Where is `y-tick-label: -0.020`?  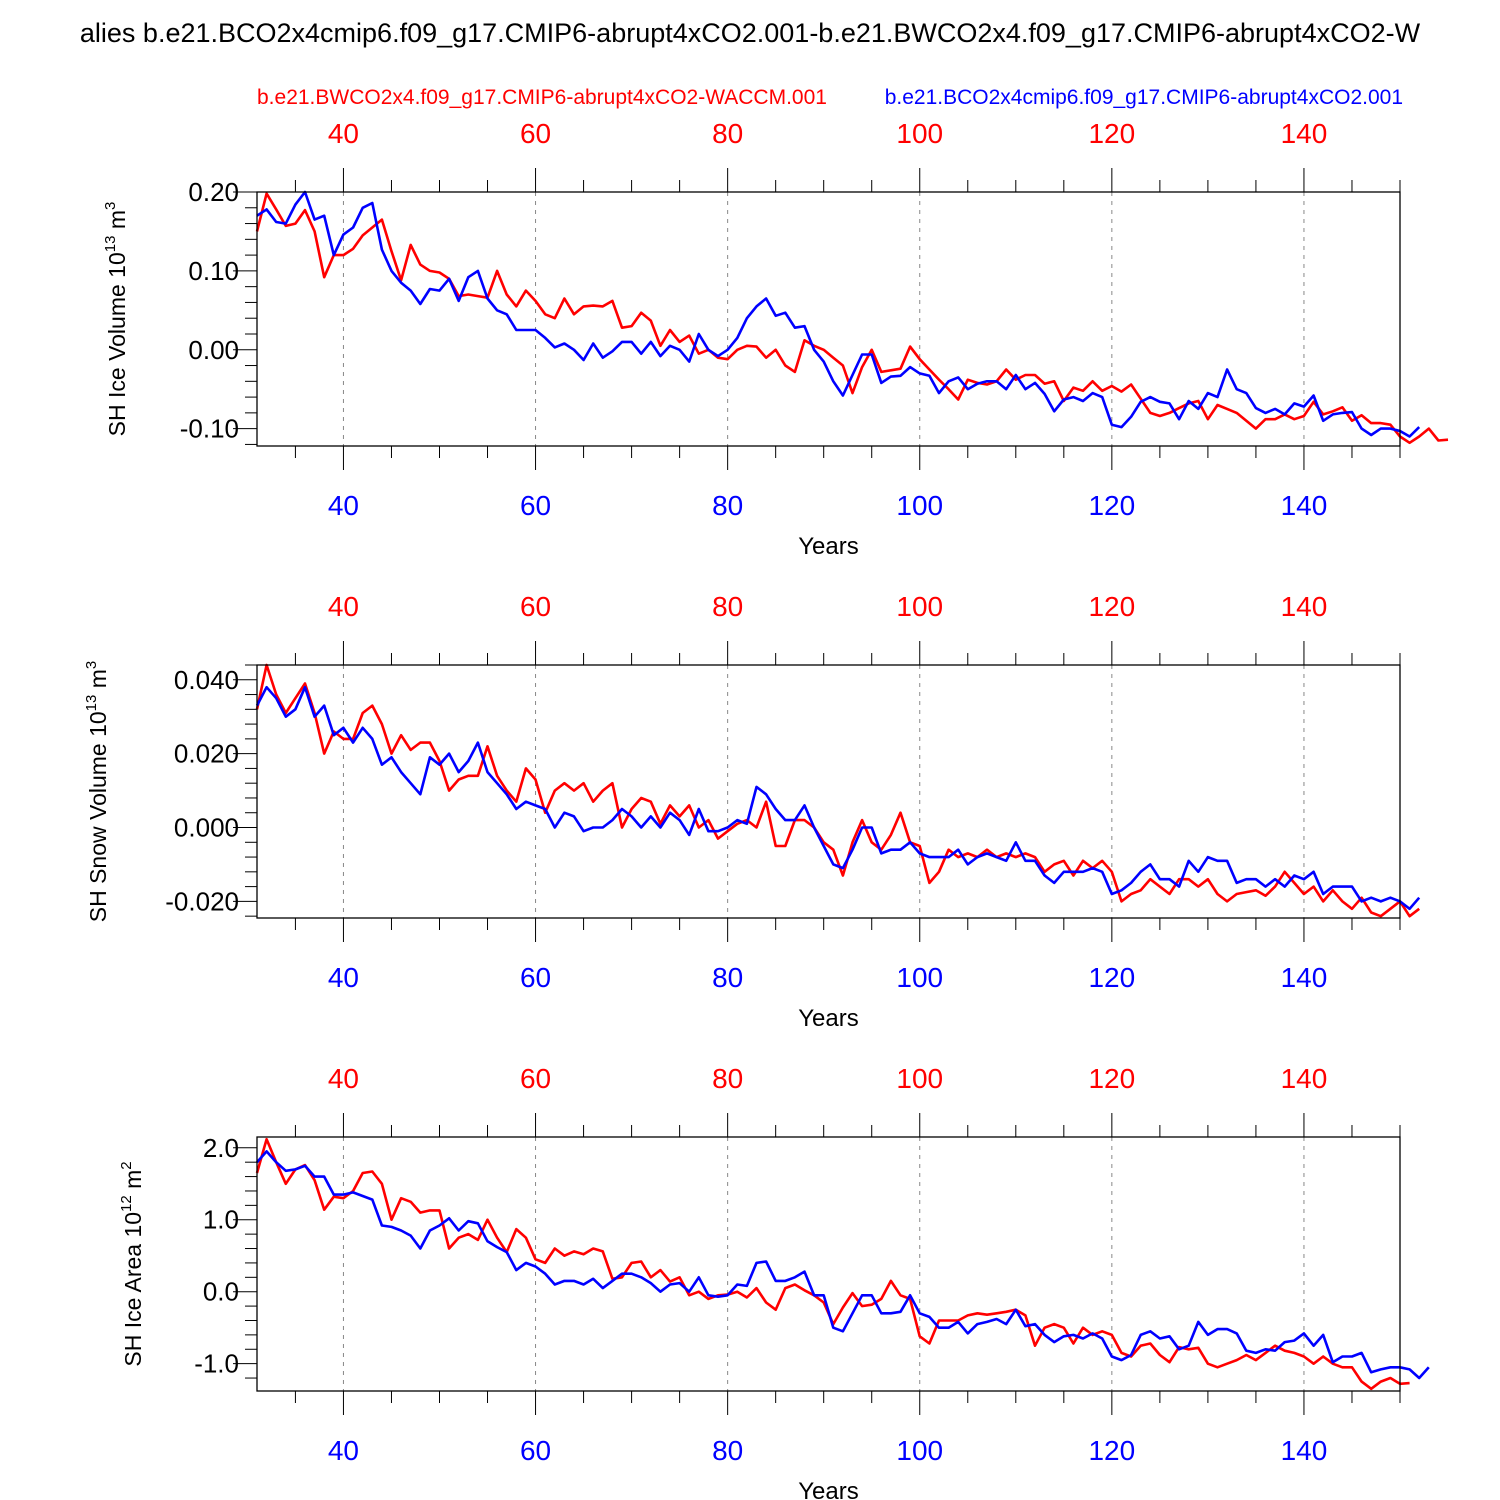
y-tick-label: -0.020 is located at coordinates (202, 901).